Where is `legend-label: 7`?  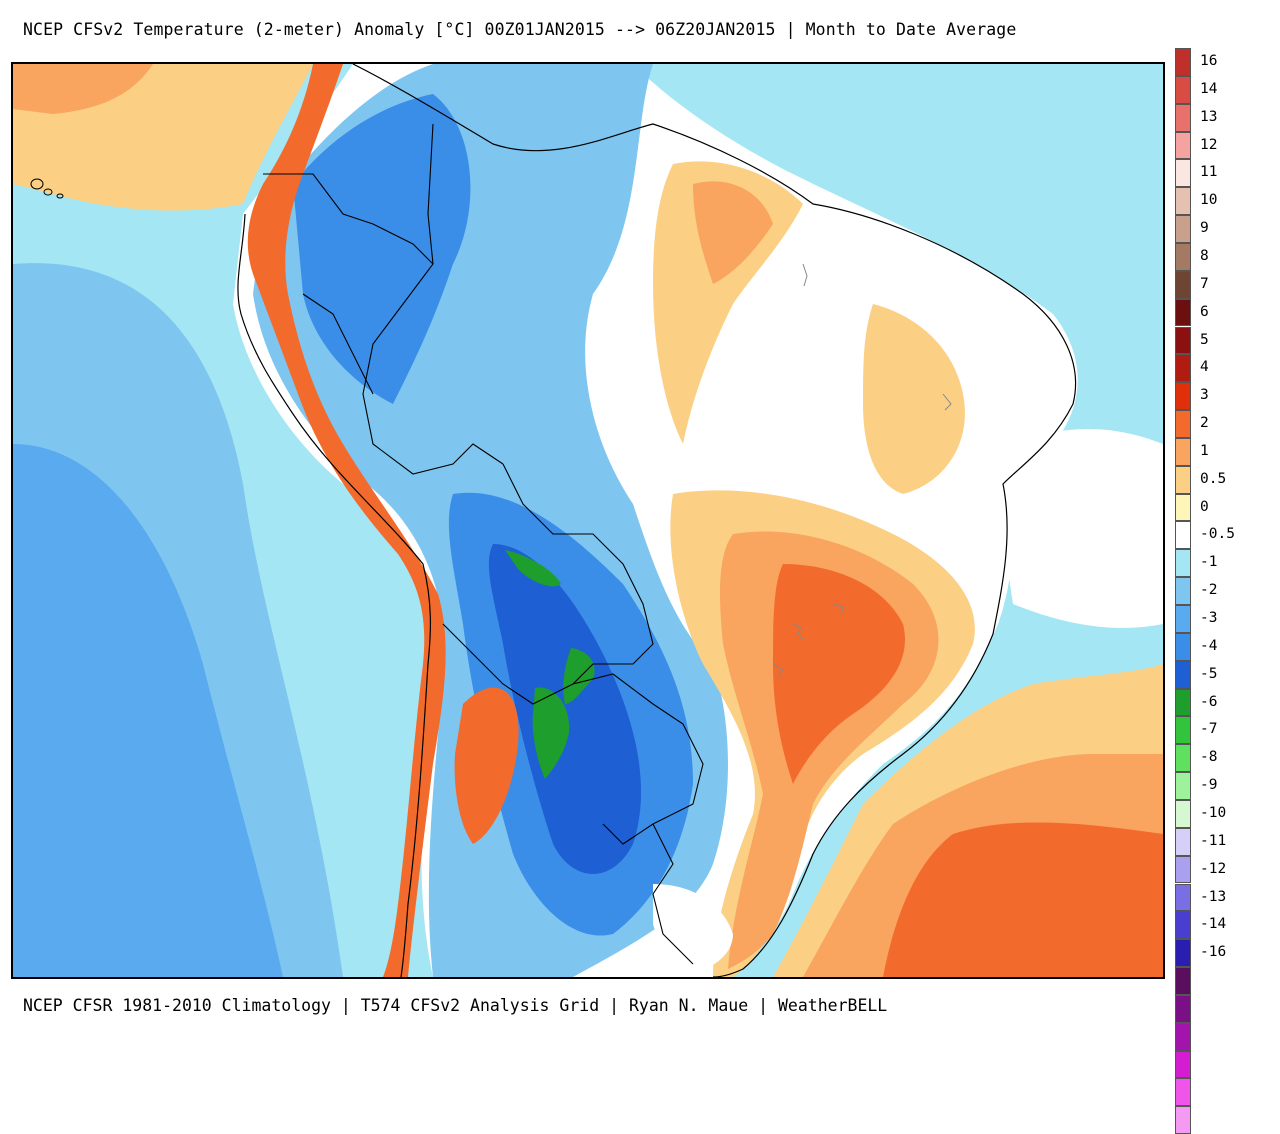
legend-label: 7 is located at coordinates (1204, 283).